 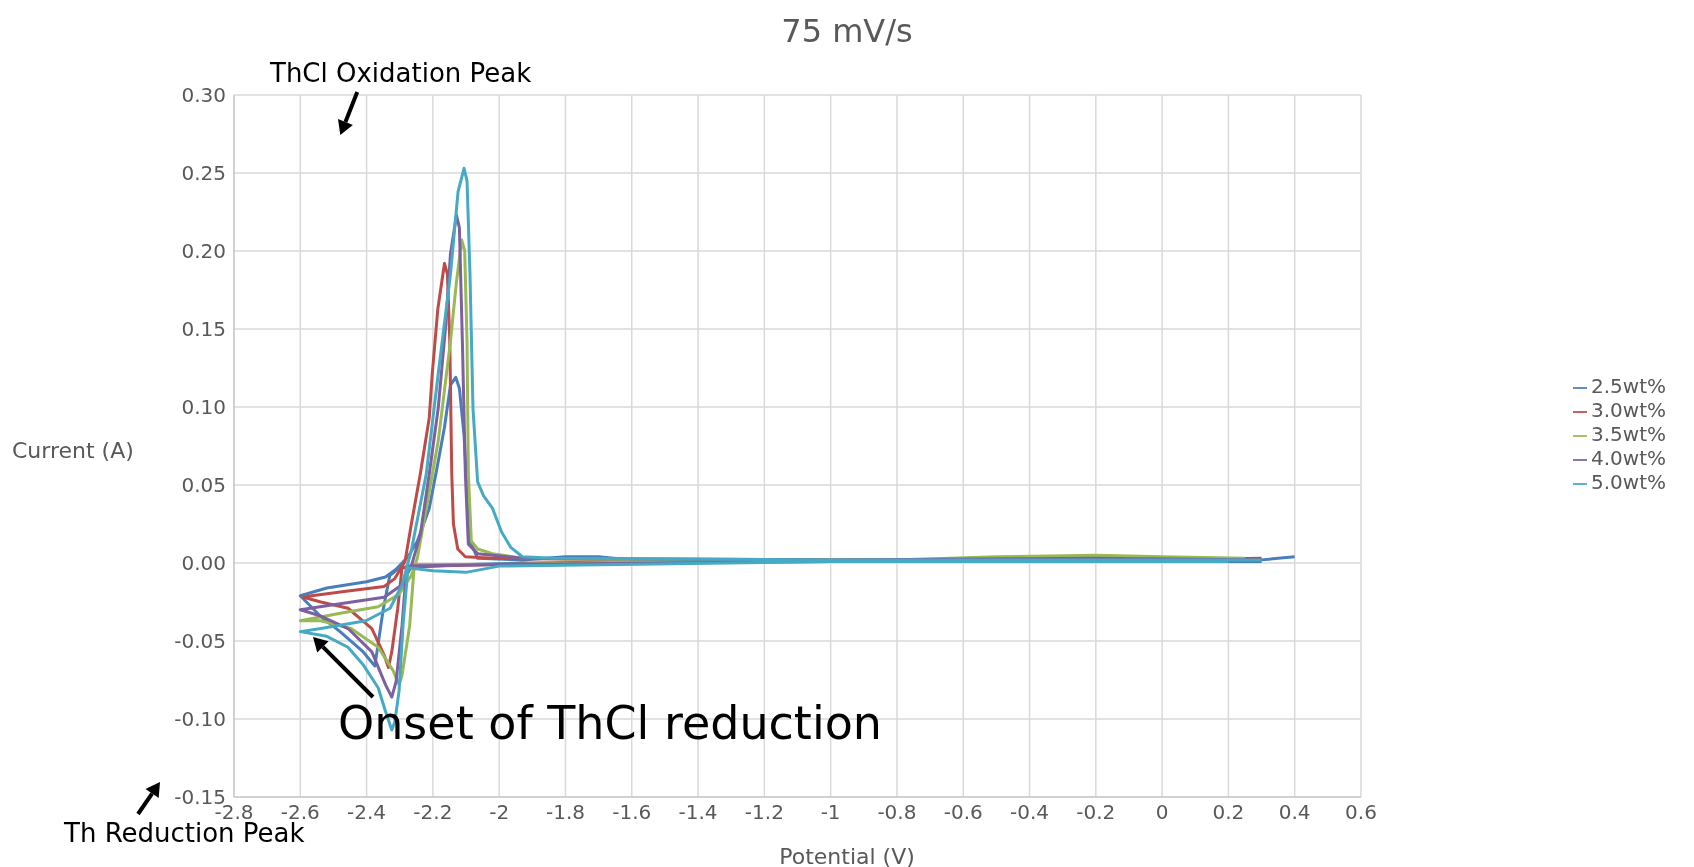 What do you see at coordinates (847, 31) in the screenshot?
I see `chart-title: 75 mV/s` at bounding box center [847, 31].